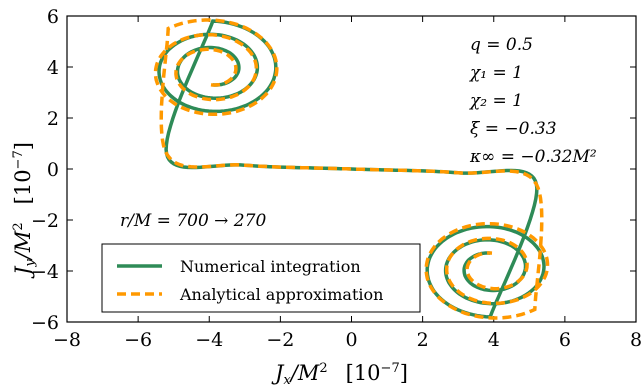 The image size is (641, 392). Describe the element at coordinates (45, 272) in the screenshot. I see `y-tick-label: −4` at that location.